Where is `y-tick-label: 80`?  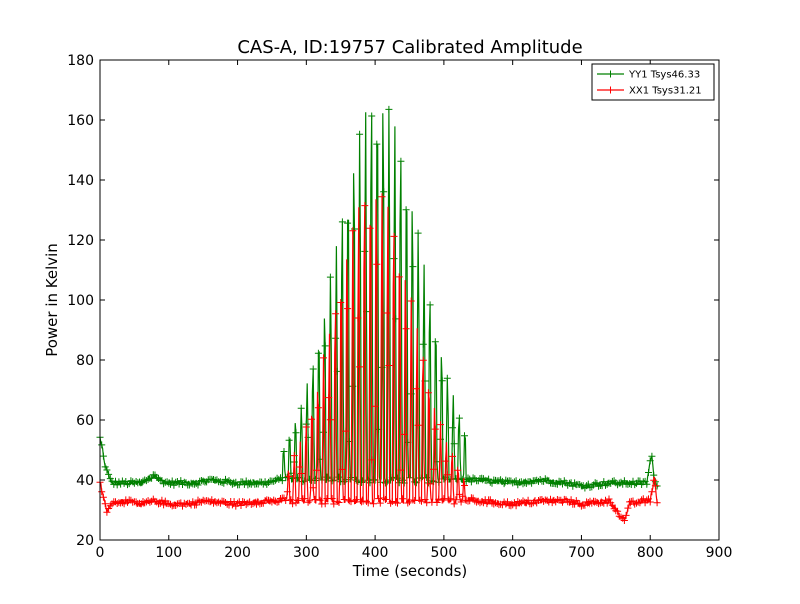
y-tick-label: 80 is located at coordinates (85, 361).